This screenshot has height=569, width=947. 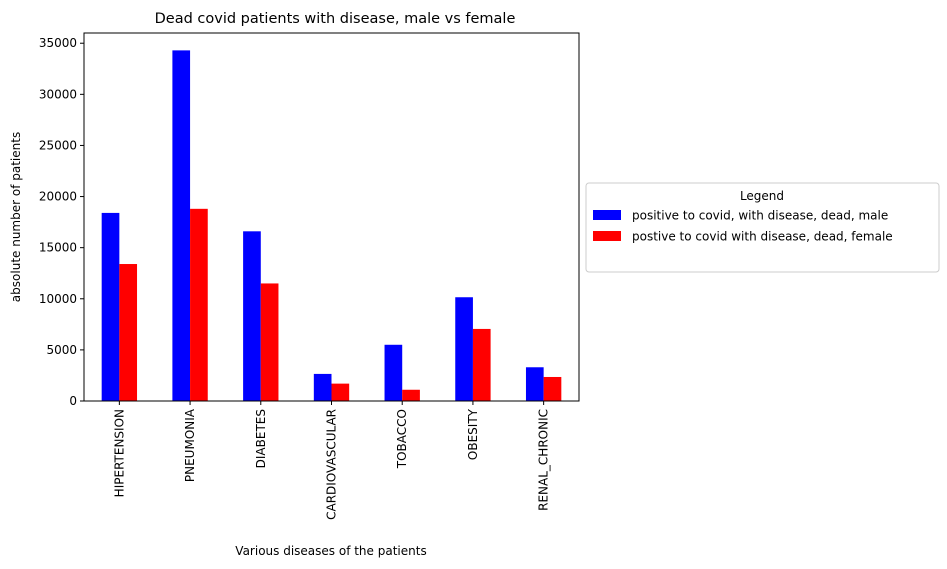 What do you see at coordinates (607, 215) in the screenshot?
I see `legend-swatch-male` at bounding box center [607, 215].